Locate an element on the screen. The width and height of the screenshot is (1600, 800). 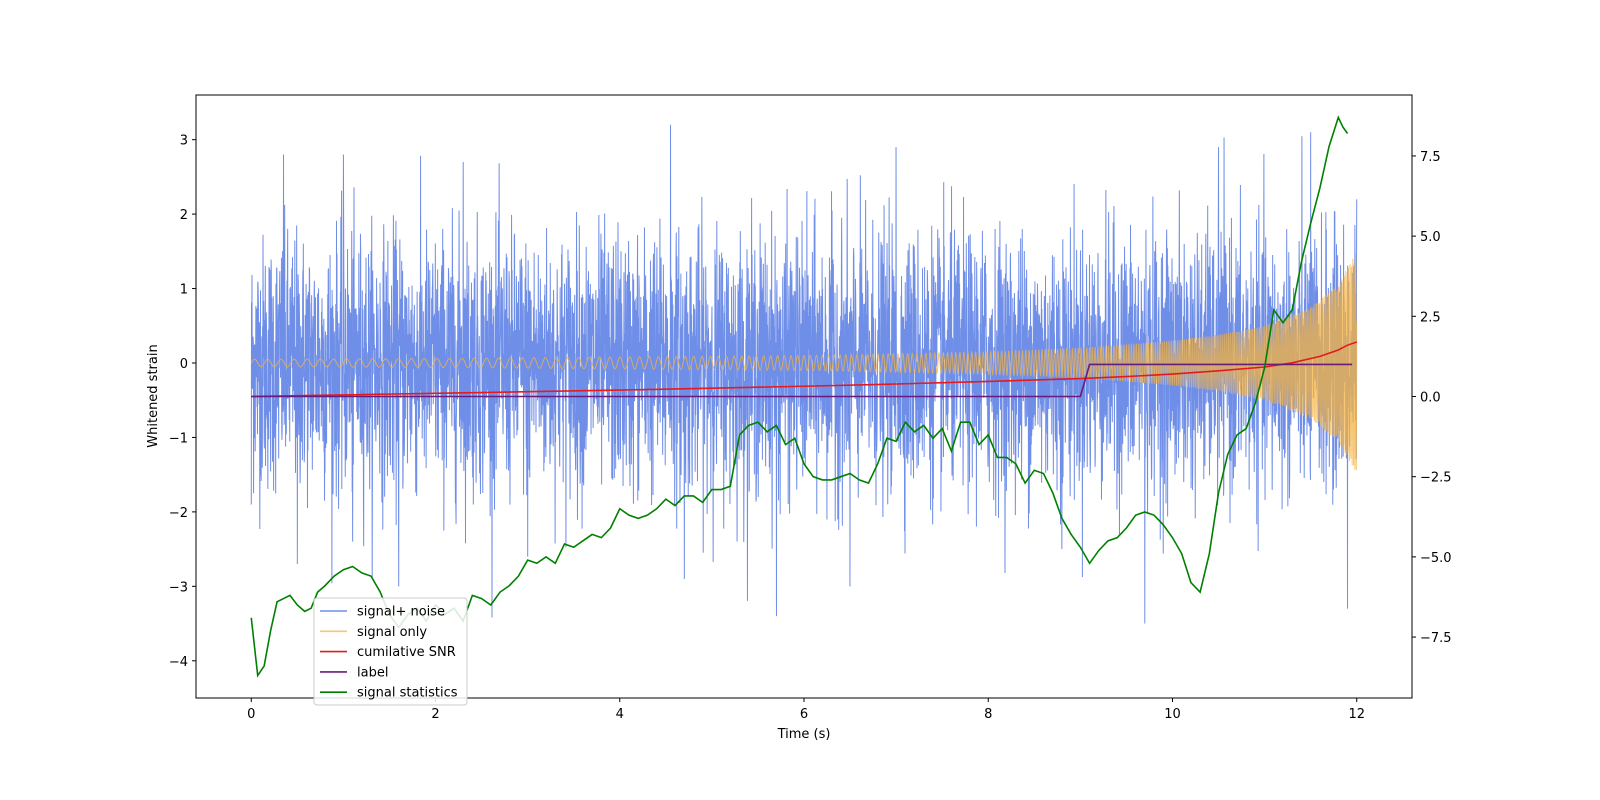
y2-tick-label: −5.0 is located at coordinates (1436, 558).